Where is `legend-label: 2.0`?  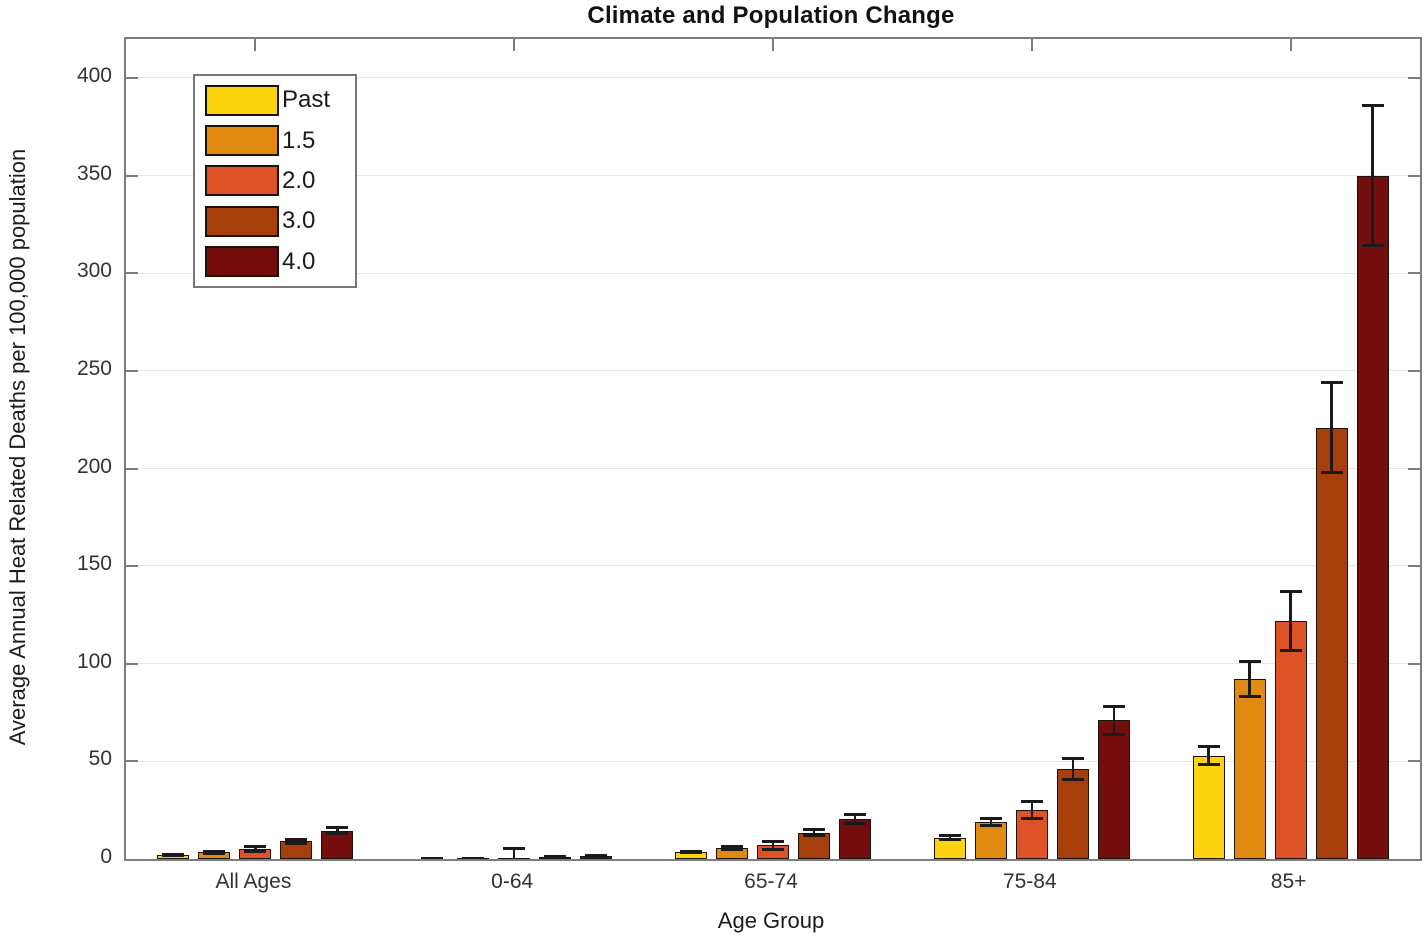 legend-label: 2.0 is located at coordinates (299, 180).